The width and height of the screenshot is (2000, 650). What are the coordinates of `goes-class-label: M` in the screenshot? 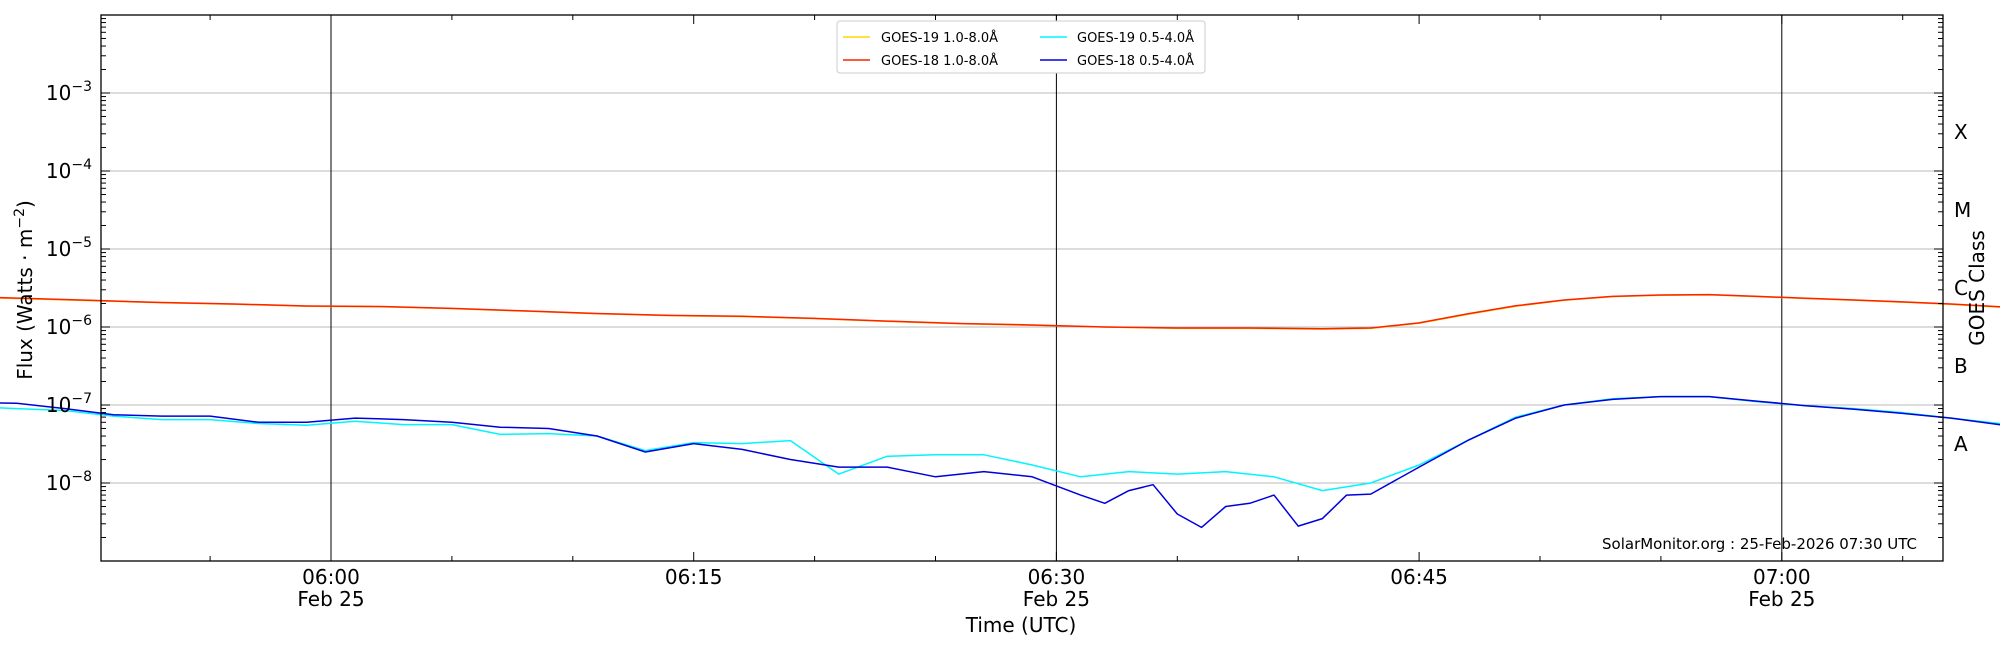 It's located at (1962, 210).